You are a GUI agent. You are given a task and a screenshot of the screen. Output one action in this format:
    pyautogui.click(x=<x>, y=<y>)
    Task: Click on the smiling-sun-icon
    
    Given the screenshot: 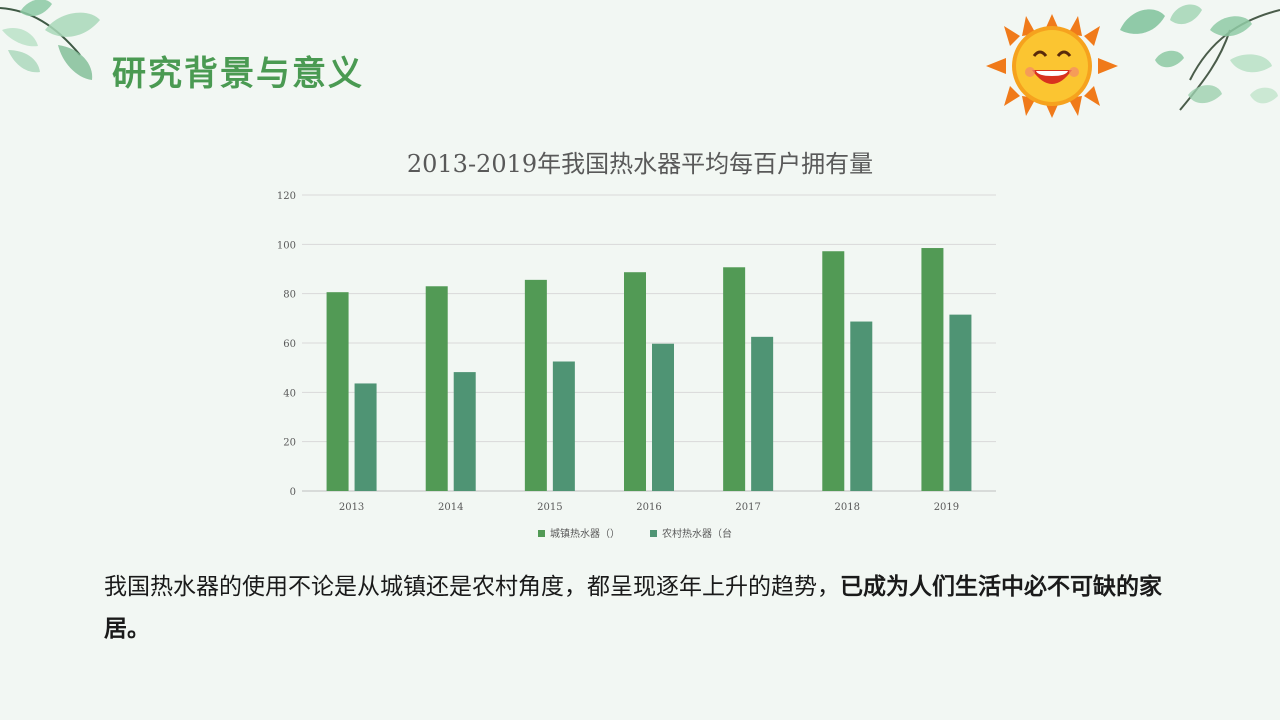 What is the action you would take?
    pyautogui.click(x=1052, y=66)
    